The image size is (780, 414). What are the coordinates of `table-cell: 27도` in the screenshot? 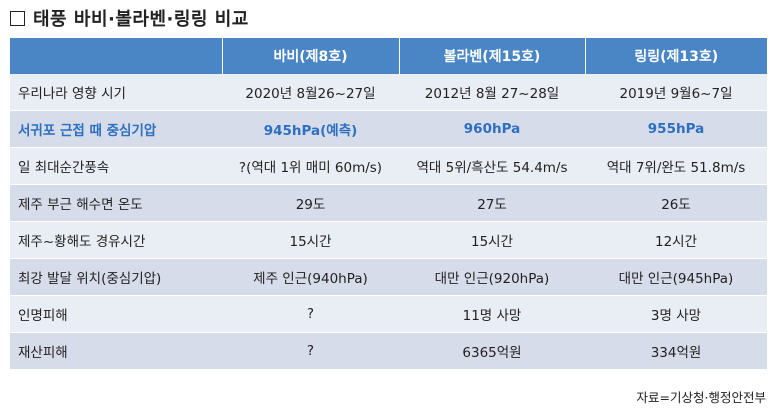 It's located at (492, 203).